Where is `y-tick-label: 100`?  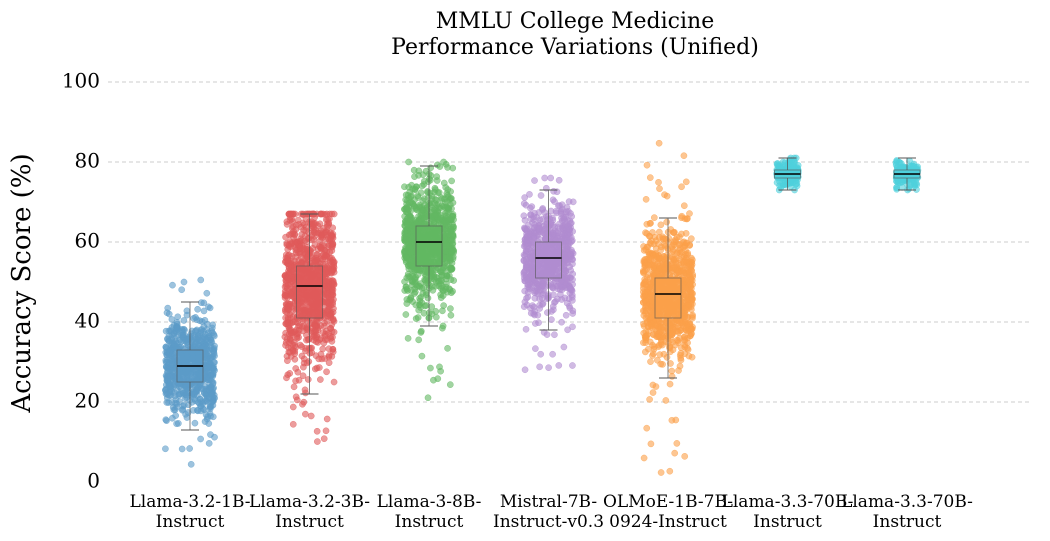 y-tick-label: 100 is located at coordinates (81, 81).